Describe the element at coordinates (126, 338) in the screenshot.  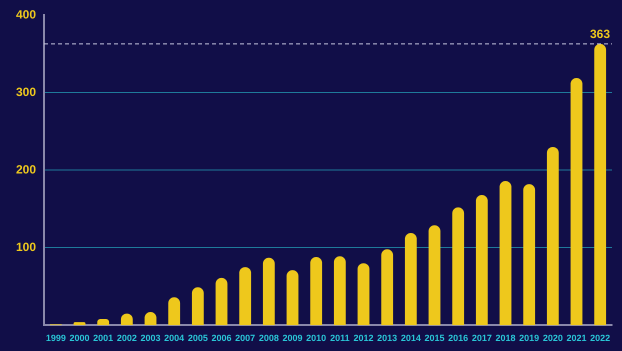
I see `x-tick-label: 2002` at that location.